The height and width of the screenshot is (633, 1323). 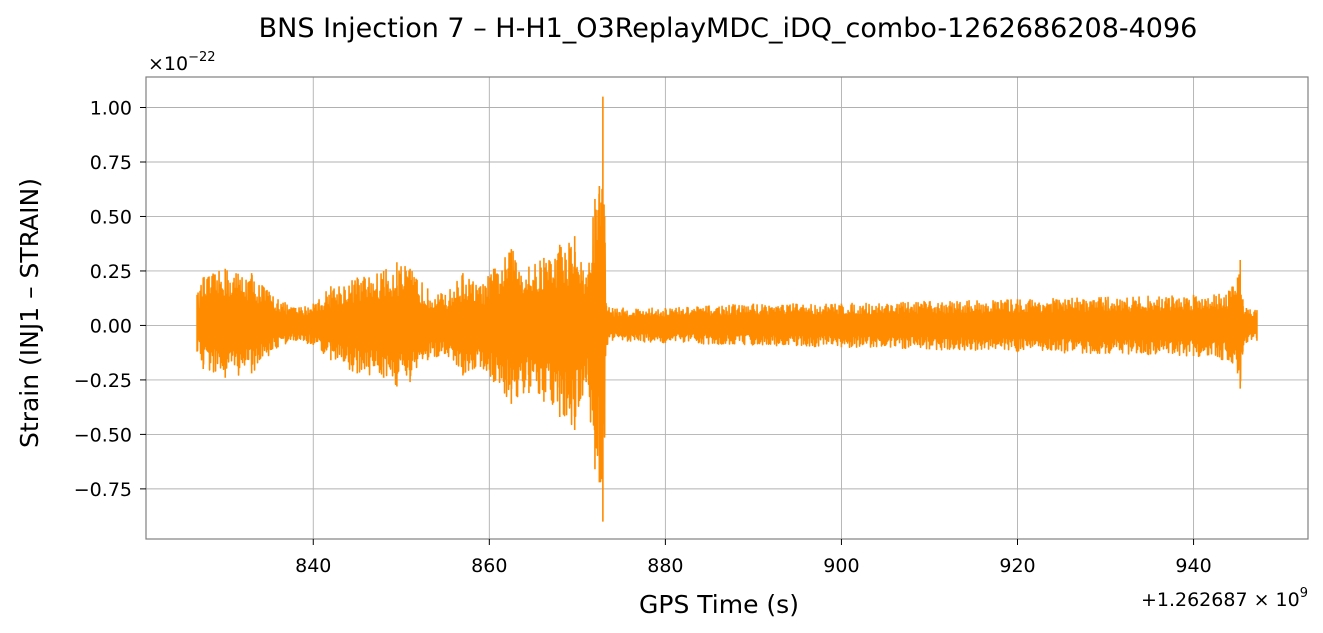 What do you see at coordinates (111, 163) in the screenshot?
I see `y-tick-label: 0.75` at bounding box center [111, 163].